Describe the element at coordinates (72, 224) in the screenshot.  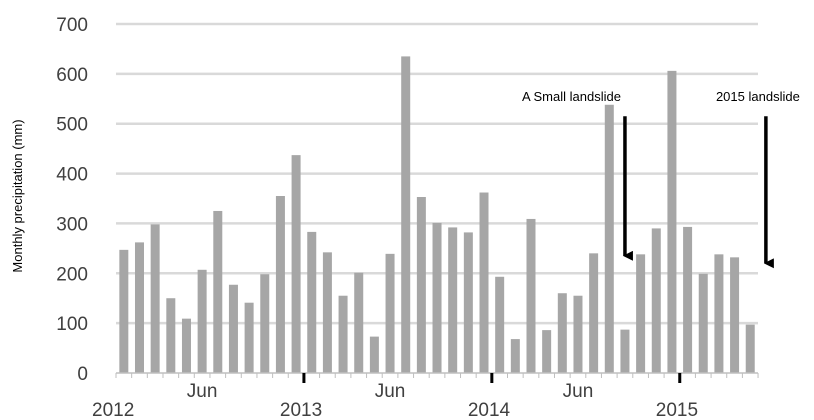
I see `y-tick-label: 300` at that location.